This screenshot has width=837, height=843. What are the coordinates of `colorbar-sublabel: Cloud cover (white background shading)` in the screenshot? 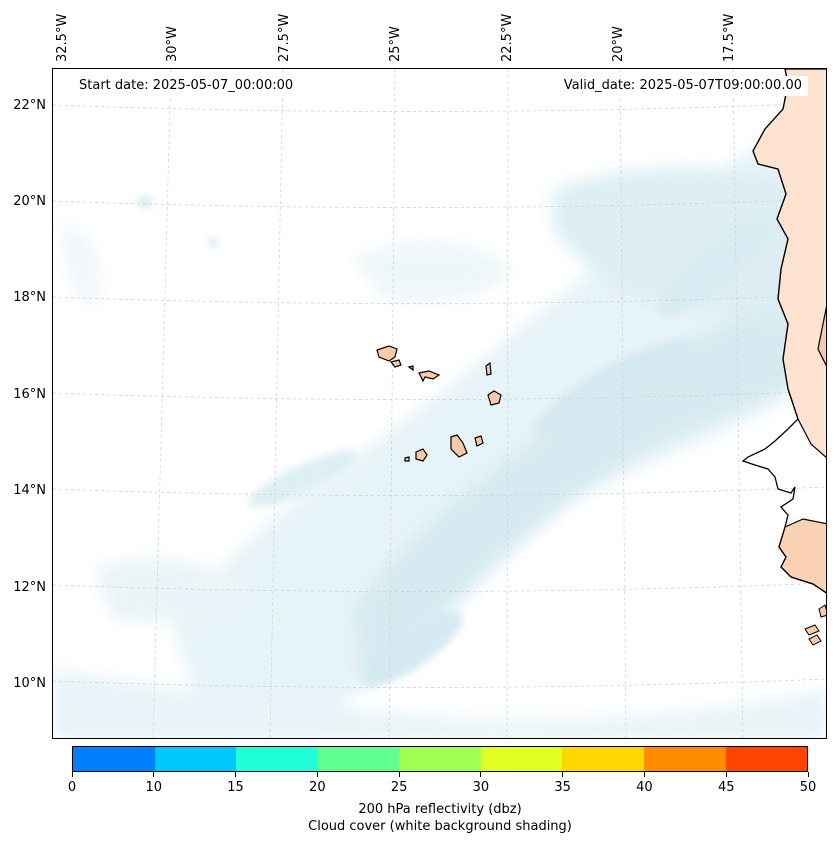 It's located at (440, 826).